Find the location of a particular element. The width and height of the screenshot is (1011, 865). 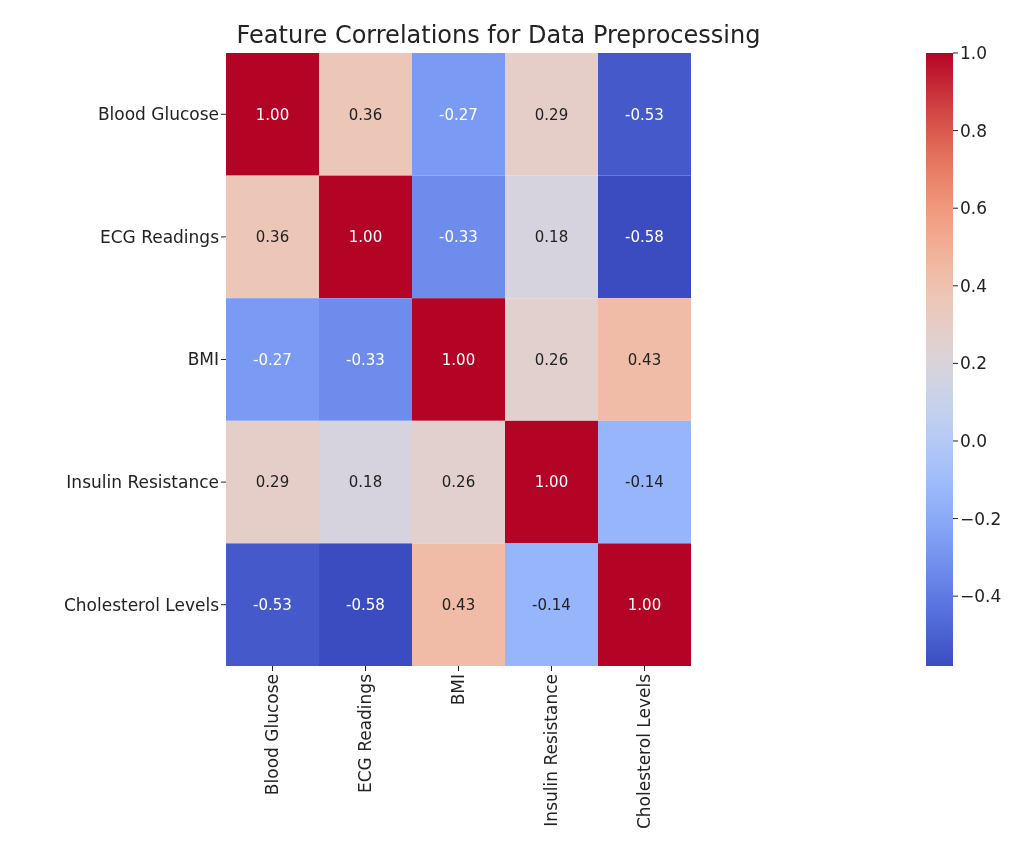

color-bar-label: 0.0 is located at coordinates (974, 440).